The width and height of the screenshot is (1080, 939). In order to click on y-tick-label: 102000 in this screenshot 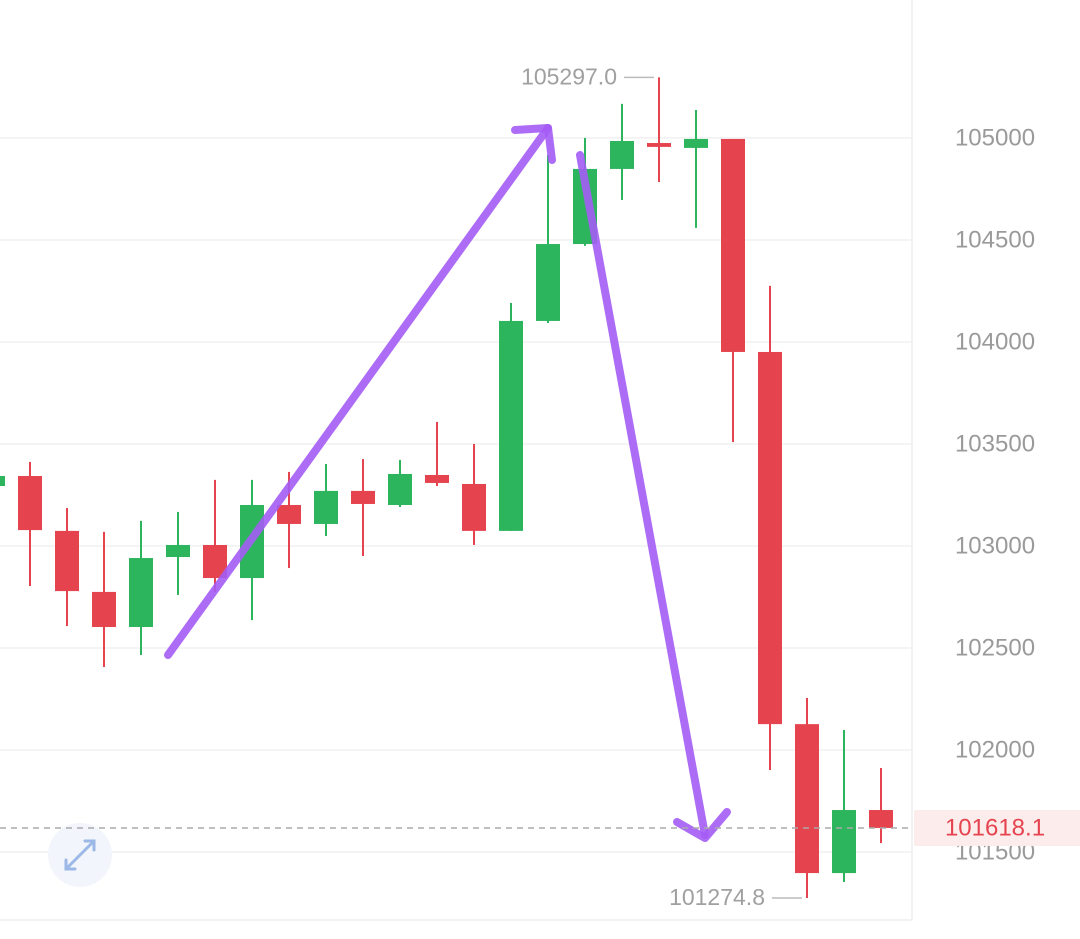, I will do `click(995, 749)`.